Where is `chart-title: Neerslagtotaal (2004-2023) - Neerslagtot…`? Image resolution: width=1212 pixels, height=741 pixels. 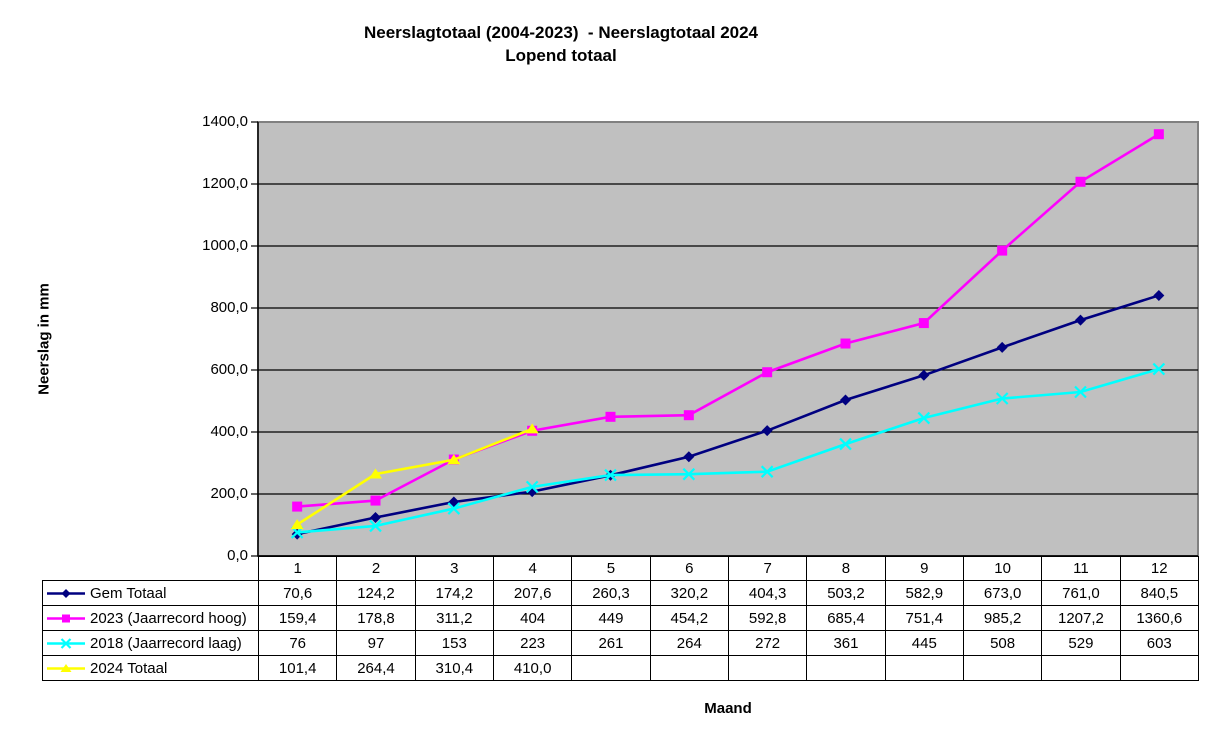 chart-title: Neerslagtotaal (2004-2023) - Neerslagtot… is located at coordinates (561, 44).